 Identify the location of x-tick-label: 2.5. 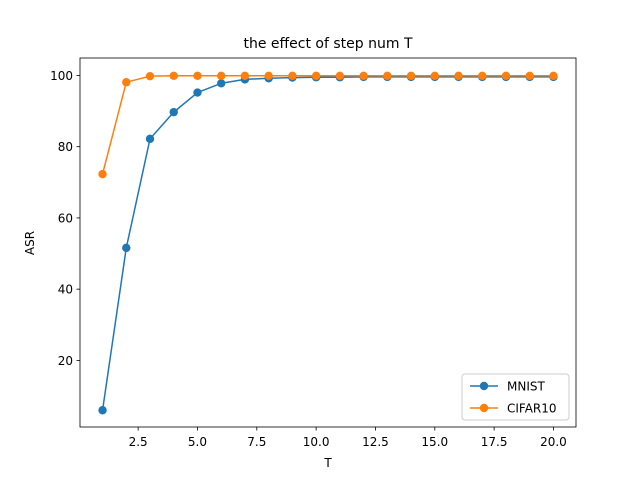
(138, 442).